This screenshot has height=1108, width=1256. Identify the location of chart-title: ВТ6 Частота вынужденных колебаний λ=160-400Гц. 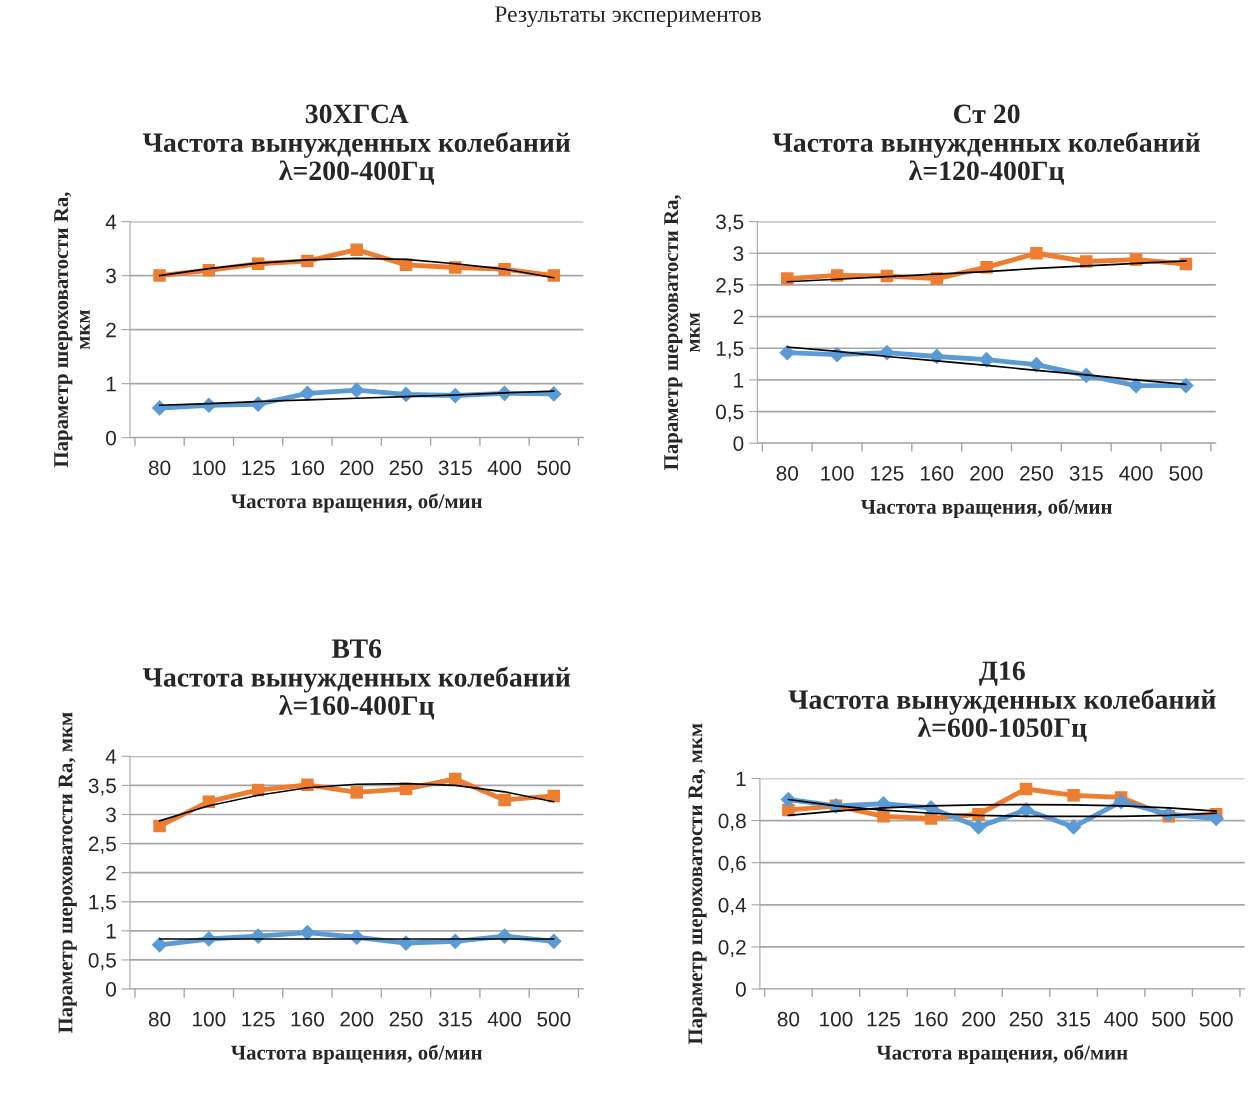
(356, 679).